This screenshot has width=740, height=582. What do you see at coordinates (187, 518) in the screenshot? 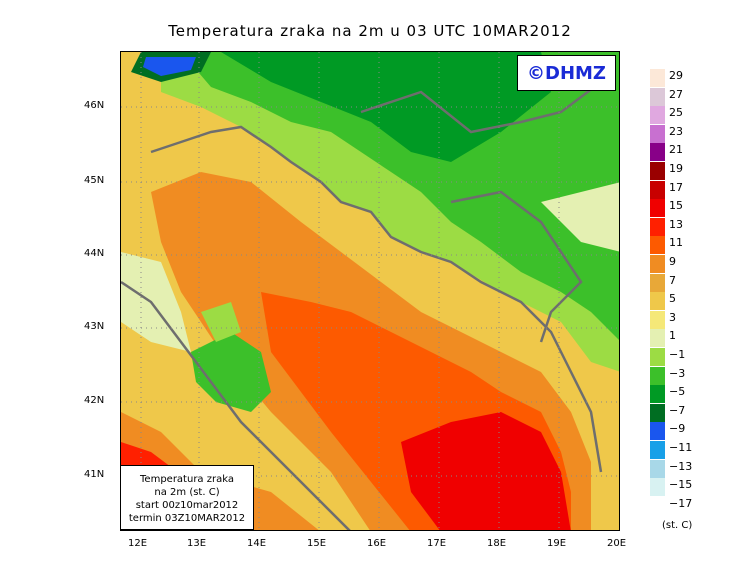
I see `info-line-termin: termin 03Z10MAR2012` at bounding box center [187, 518].